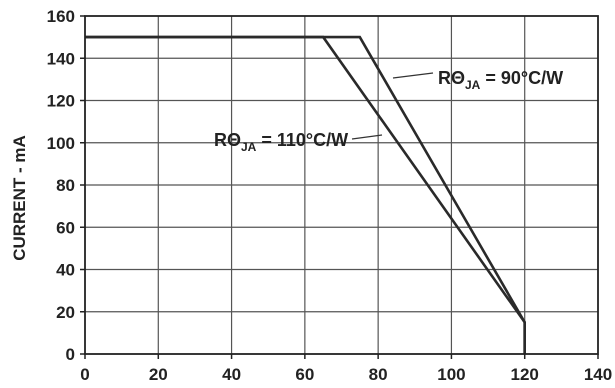  I want to click on y-tick-label: 20, so click(65, 312).